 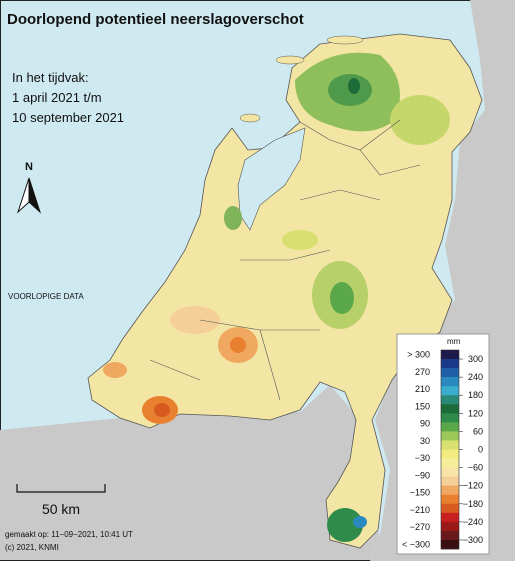 I want to click on legend-unit: mm, so click(x=454, y=341).